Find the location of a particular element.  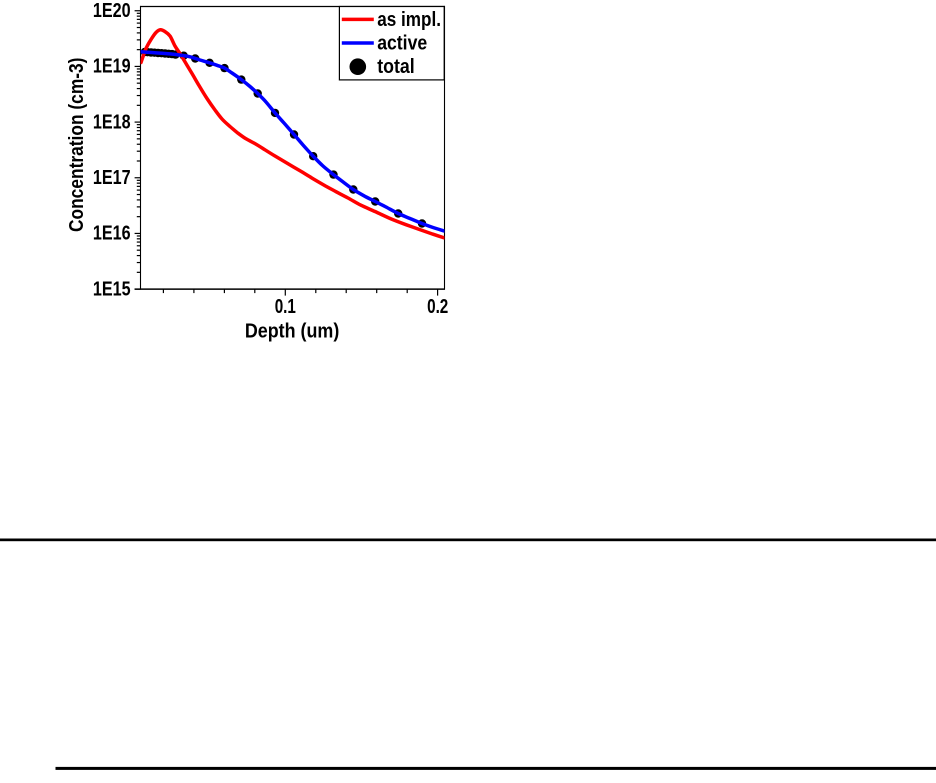

svg-text: 0.2 is located at coordinates (437, 307).